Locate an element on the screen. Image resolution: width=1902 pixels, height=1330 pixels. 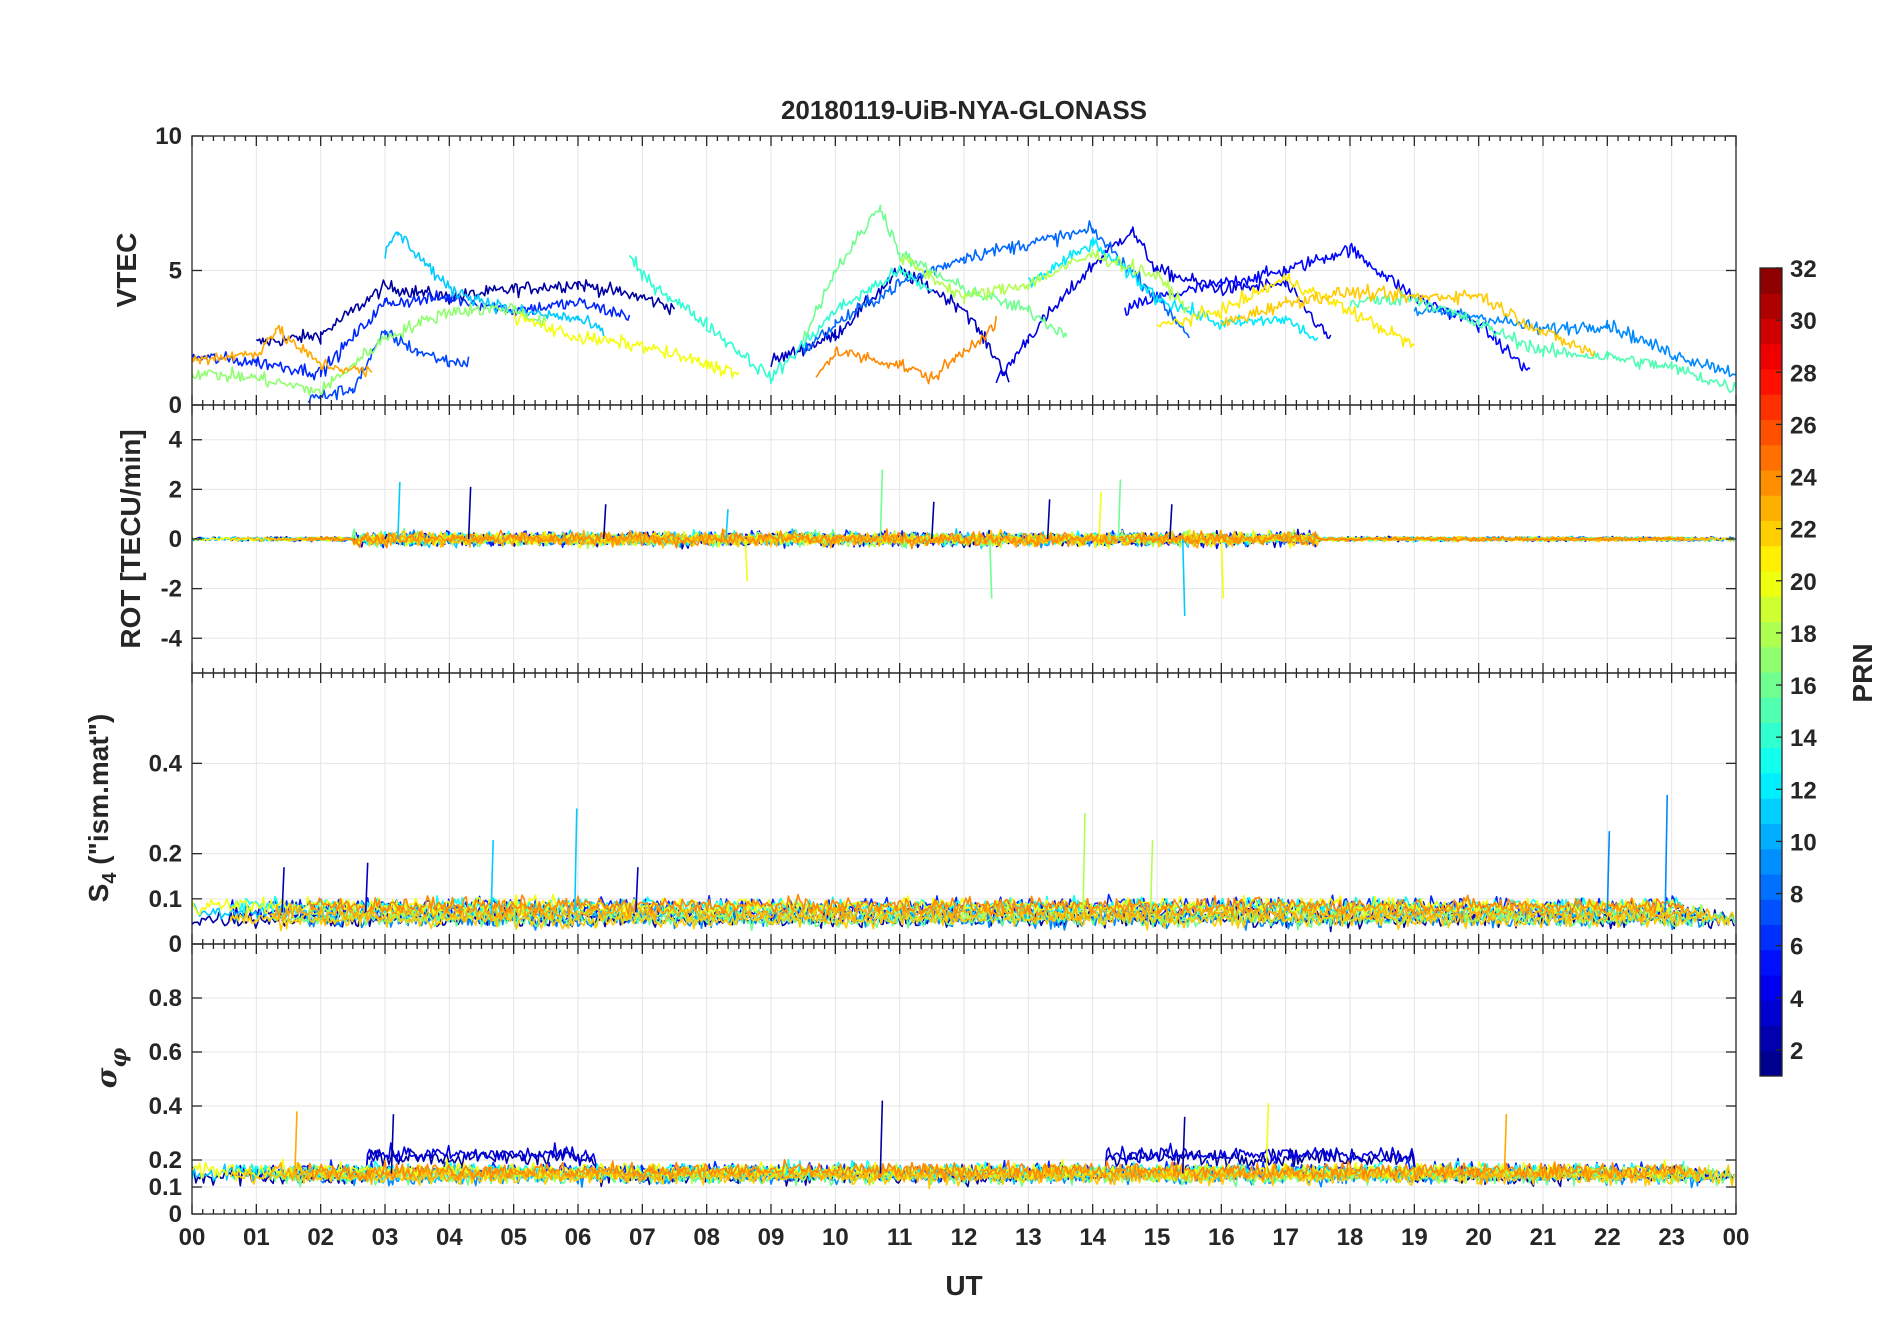
x-axis-label: UT is located at coordinates (963, 1285).